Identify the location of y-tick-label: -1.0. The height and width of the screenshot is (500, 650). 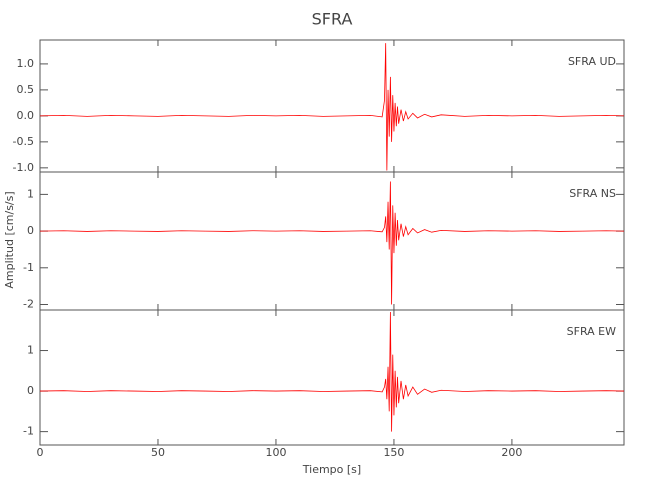
(23, 167).